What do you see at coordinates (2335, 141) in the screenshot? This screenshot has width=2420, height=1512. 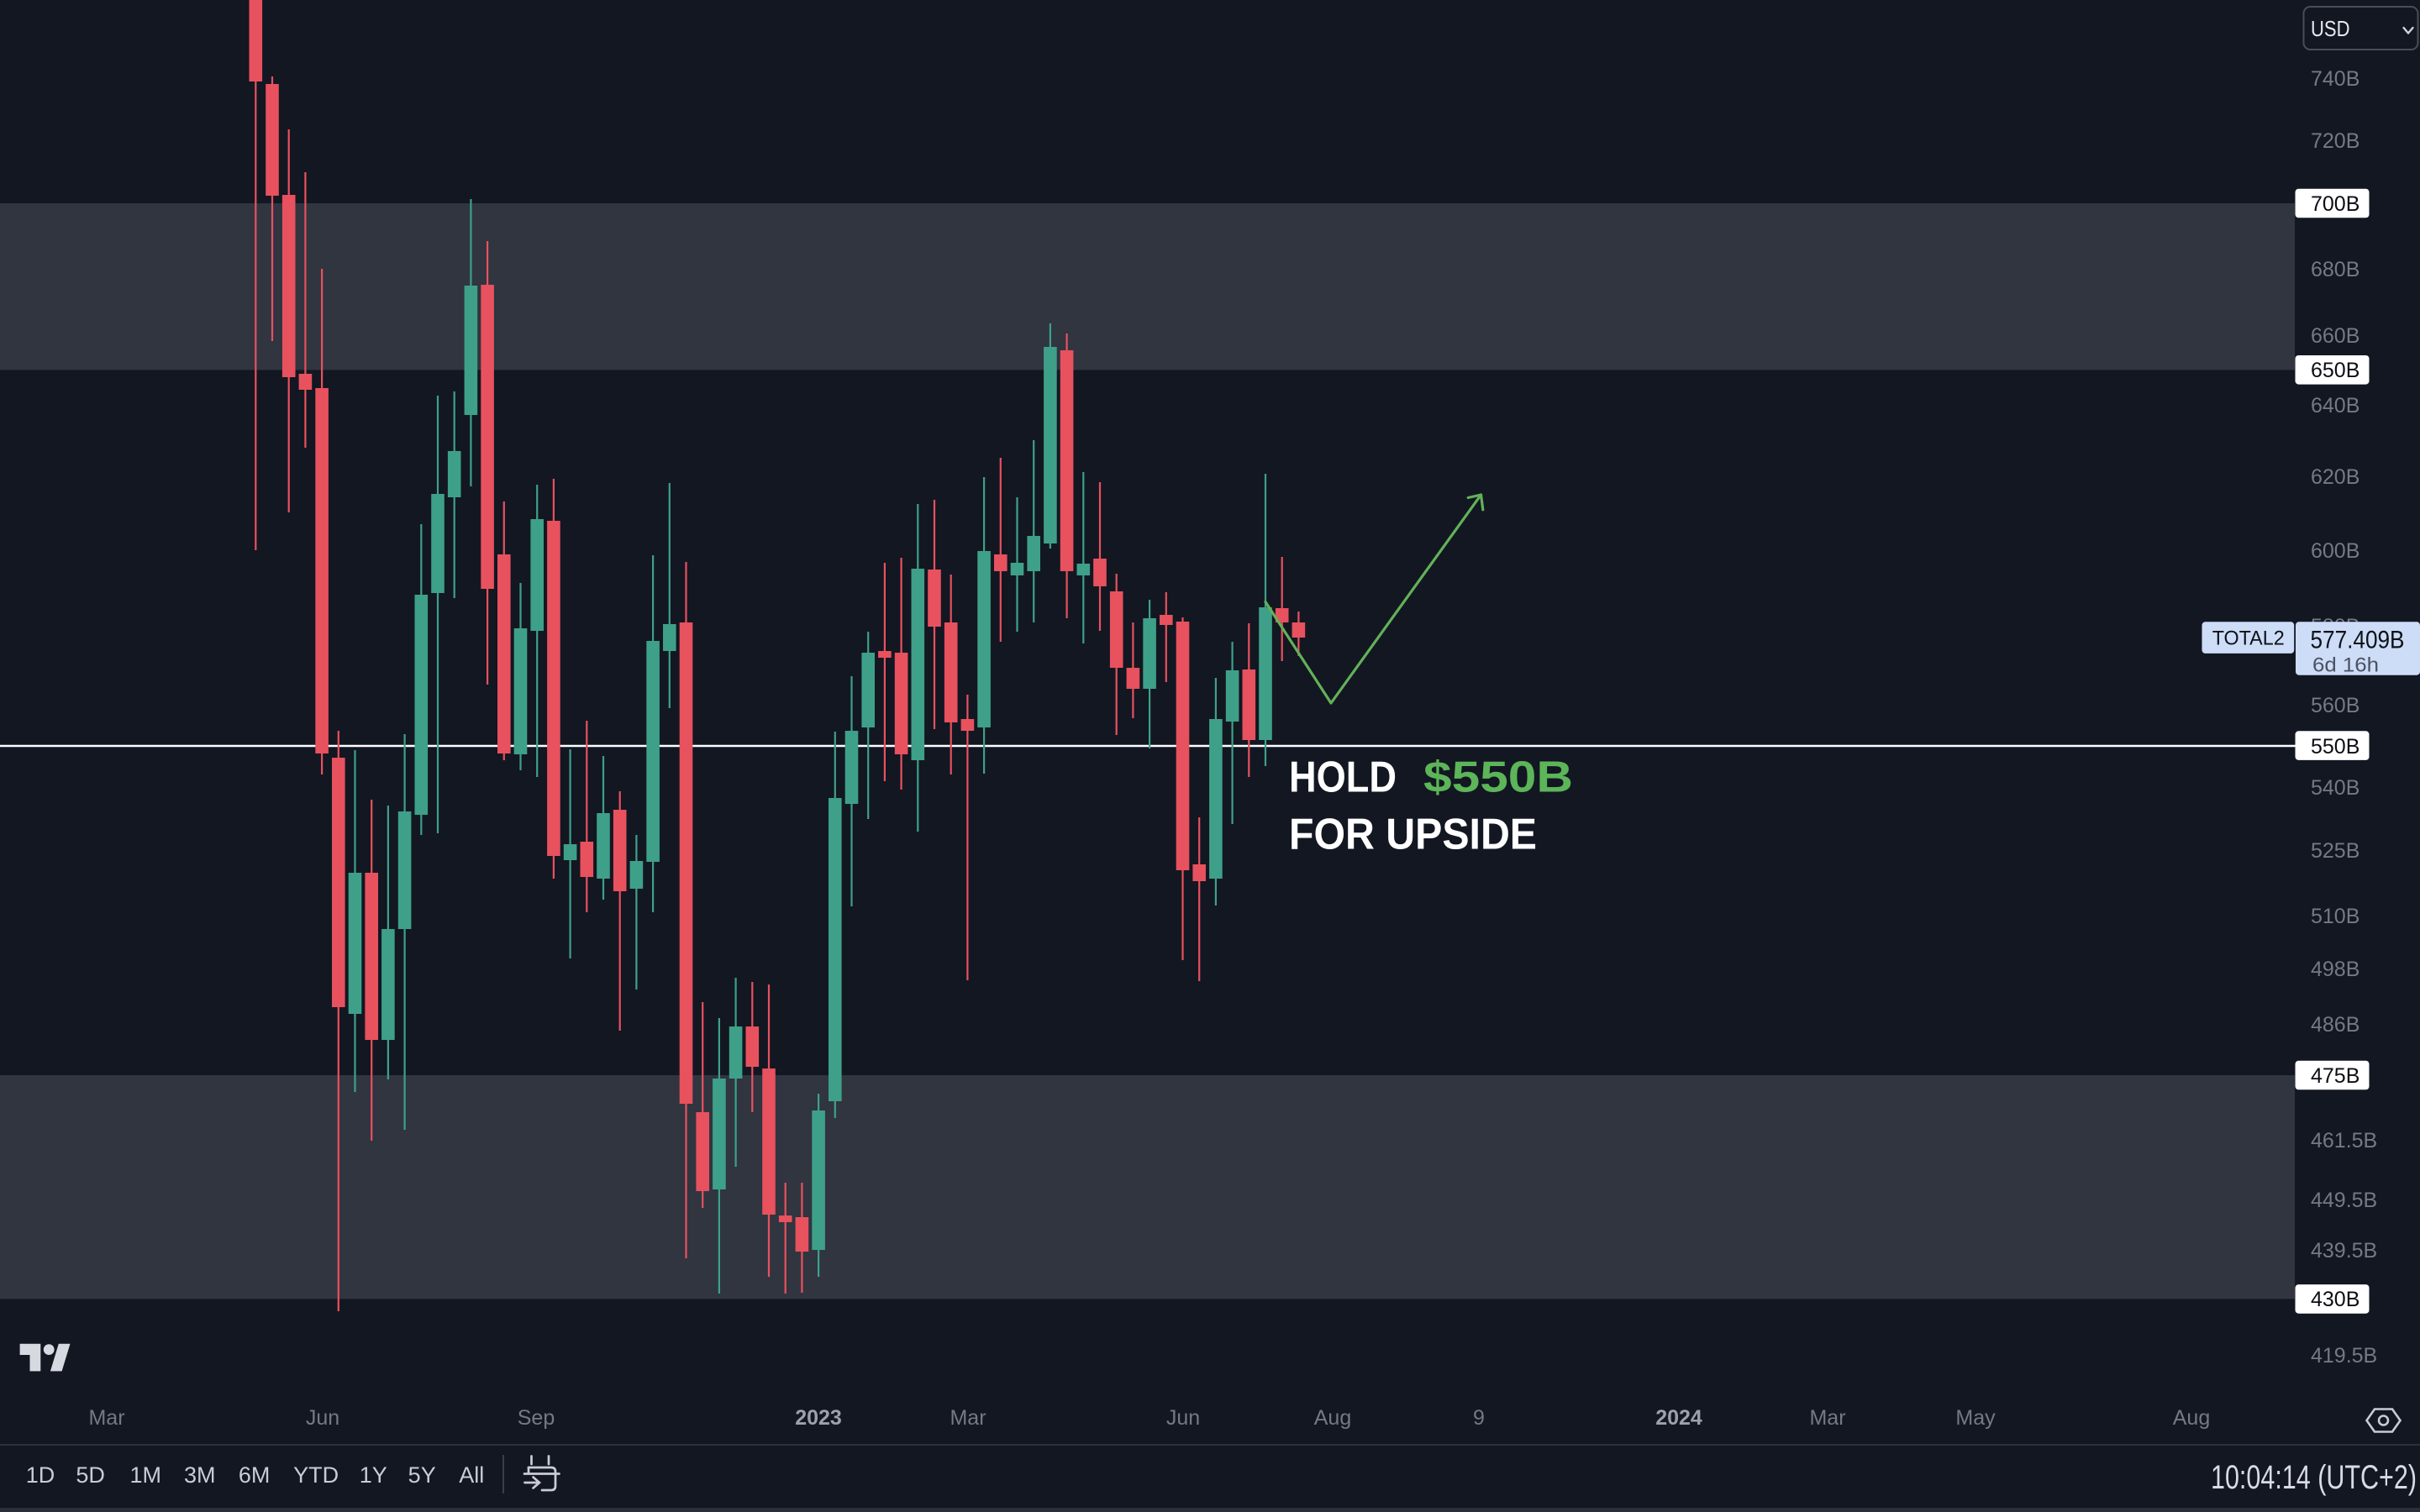 I see `svg-text: 720B` at bounding box center [2335, 141].